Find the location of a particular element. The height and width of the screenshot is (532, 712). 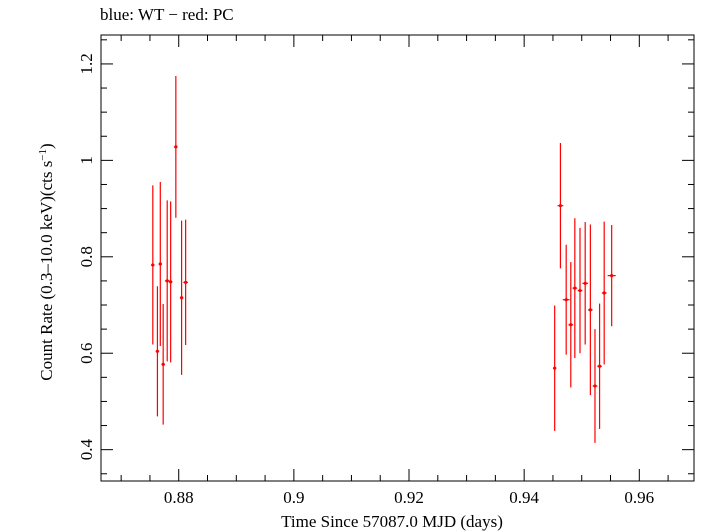

y-axis-label: Count Rate (0.3–10.0 keV)(cts s−1) is located at coordinates (46, 261).